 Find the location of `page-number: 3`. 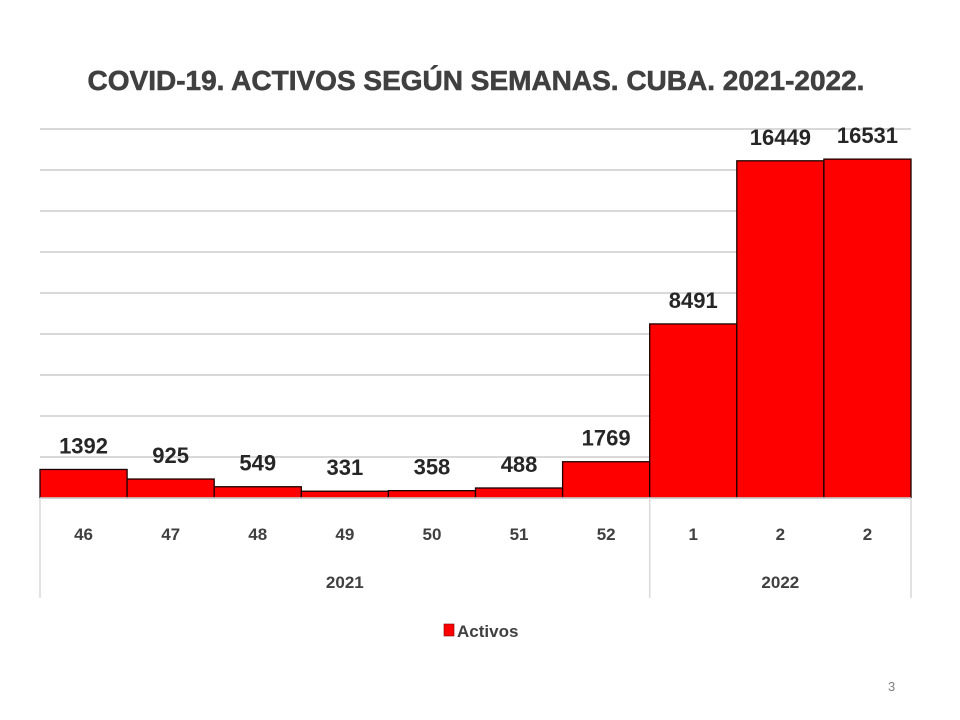

page-number: 3 is located at coordinates (892, 686).